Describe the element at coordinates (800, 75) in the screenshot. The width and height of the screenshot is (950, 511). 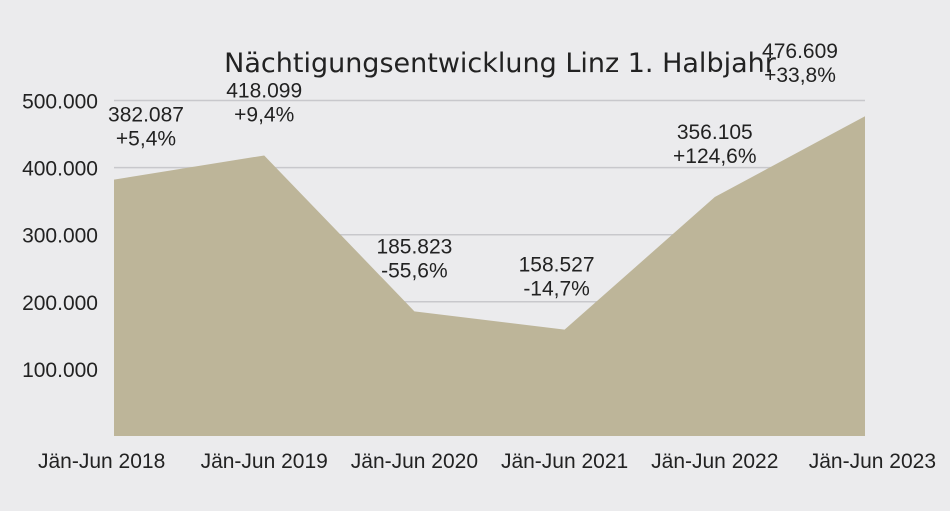
I see `data-label-change: +33,8%` at that location.